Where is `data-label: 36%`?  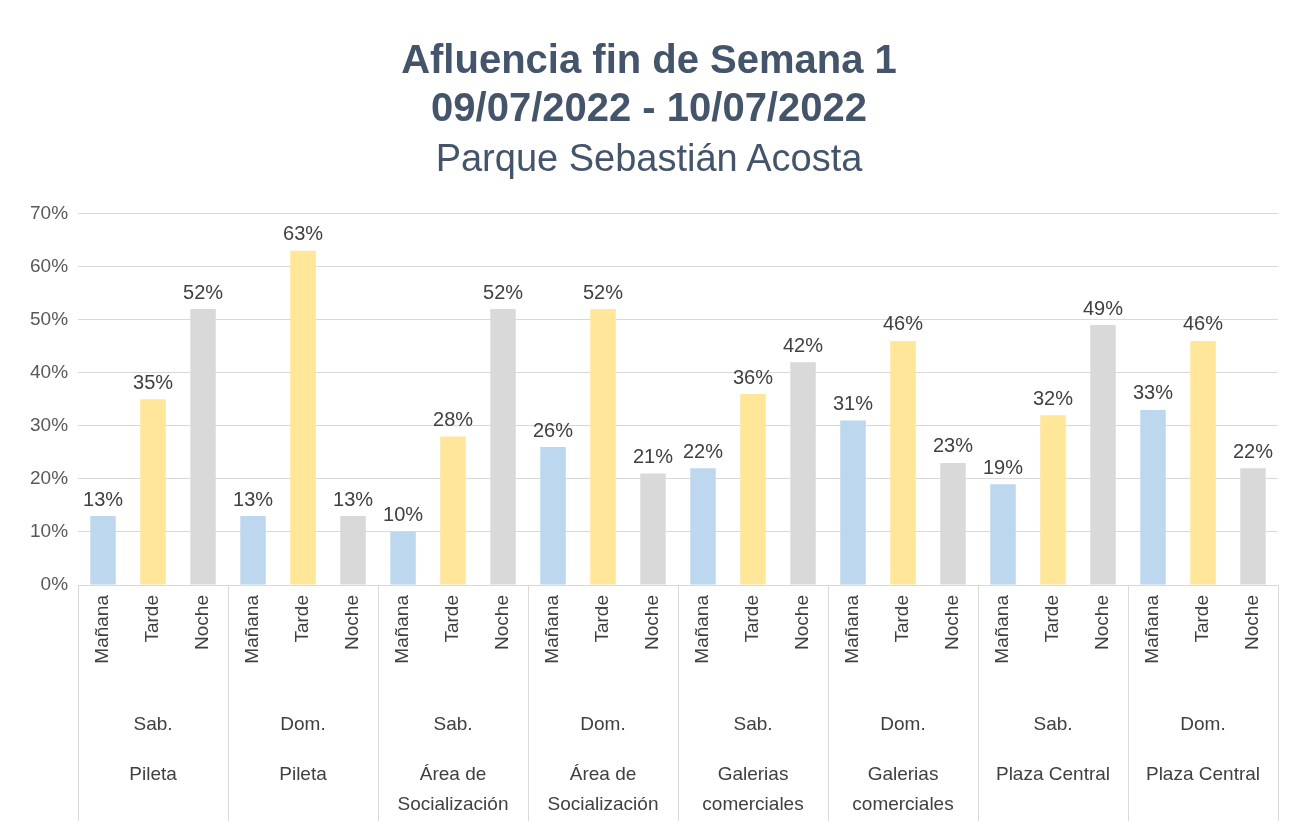 data-label: 36% is located at coordinates (753, 376).